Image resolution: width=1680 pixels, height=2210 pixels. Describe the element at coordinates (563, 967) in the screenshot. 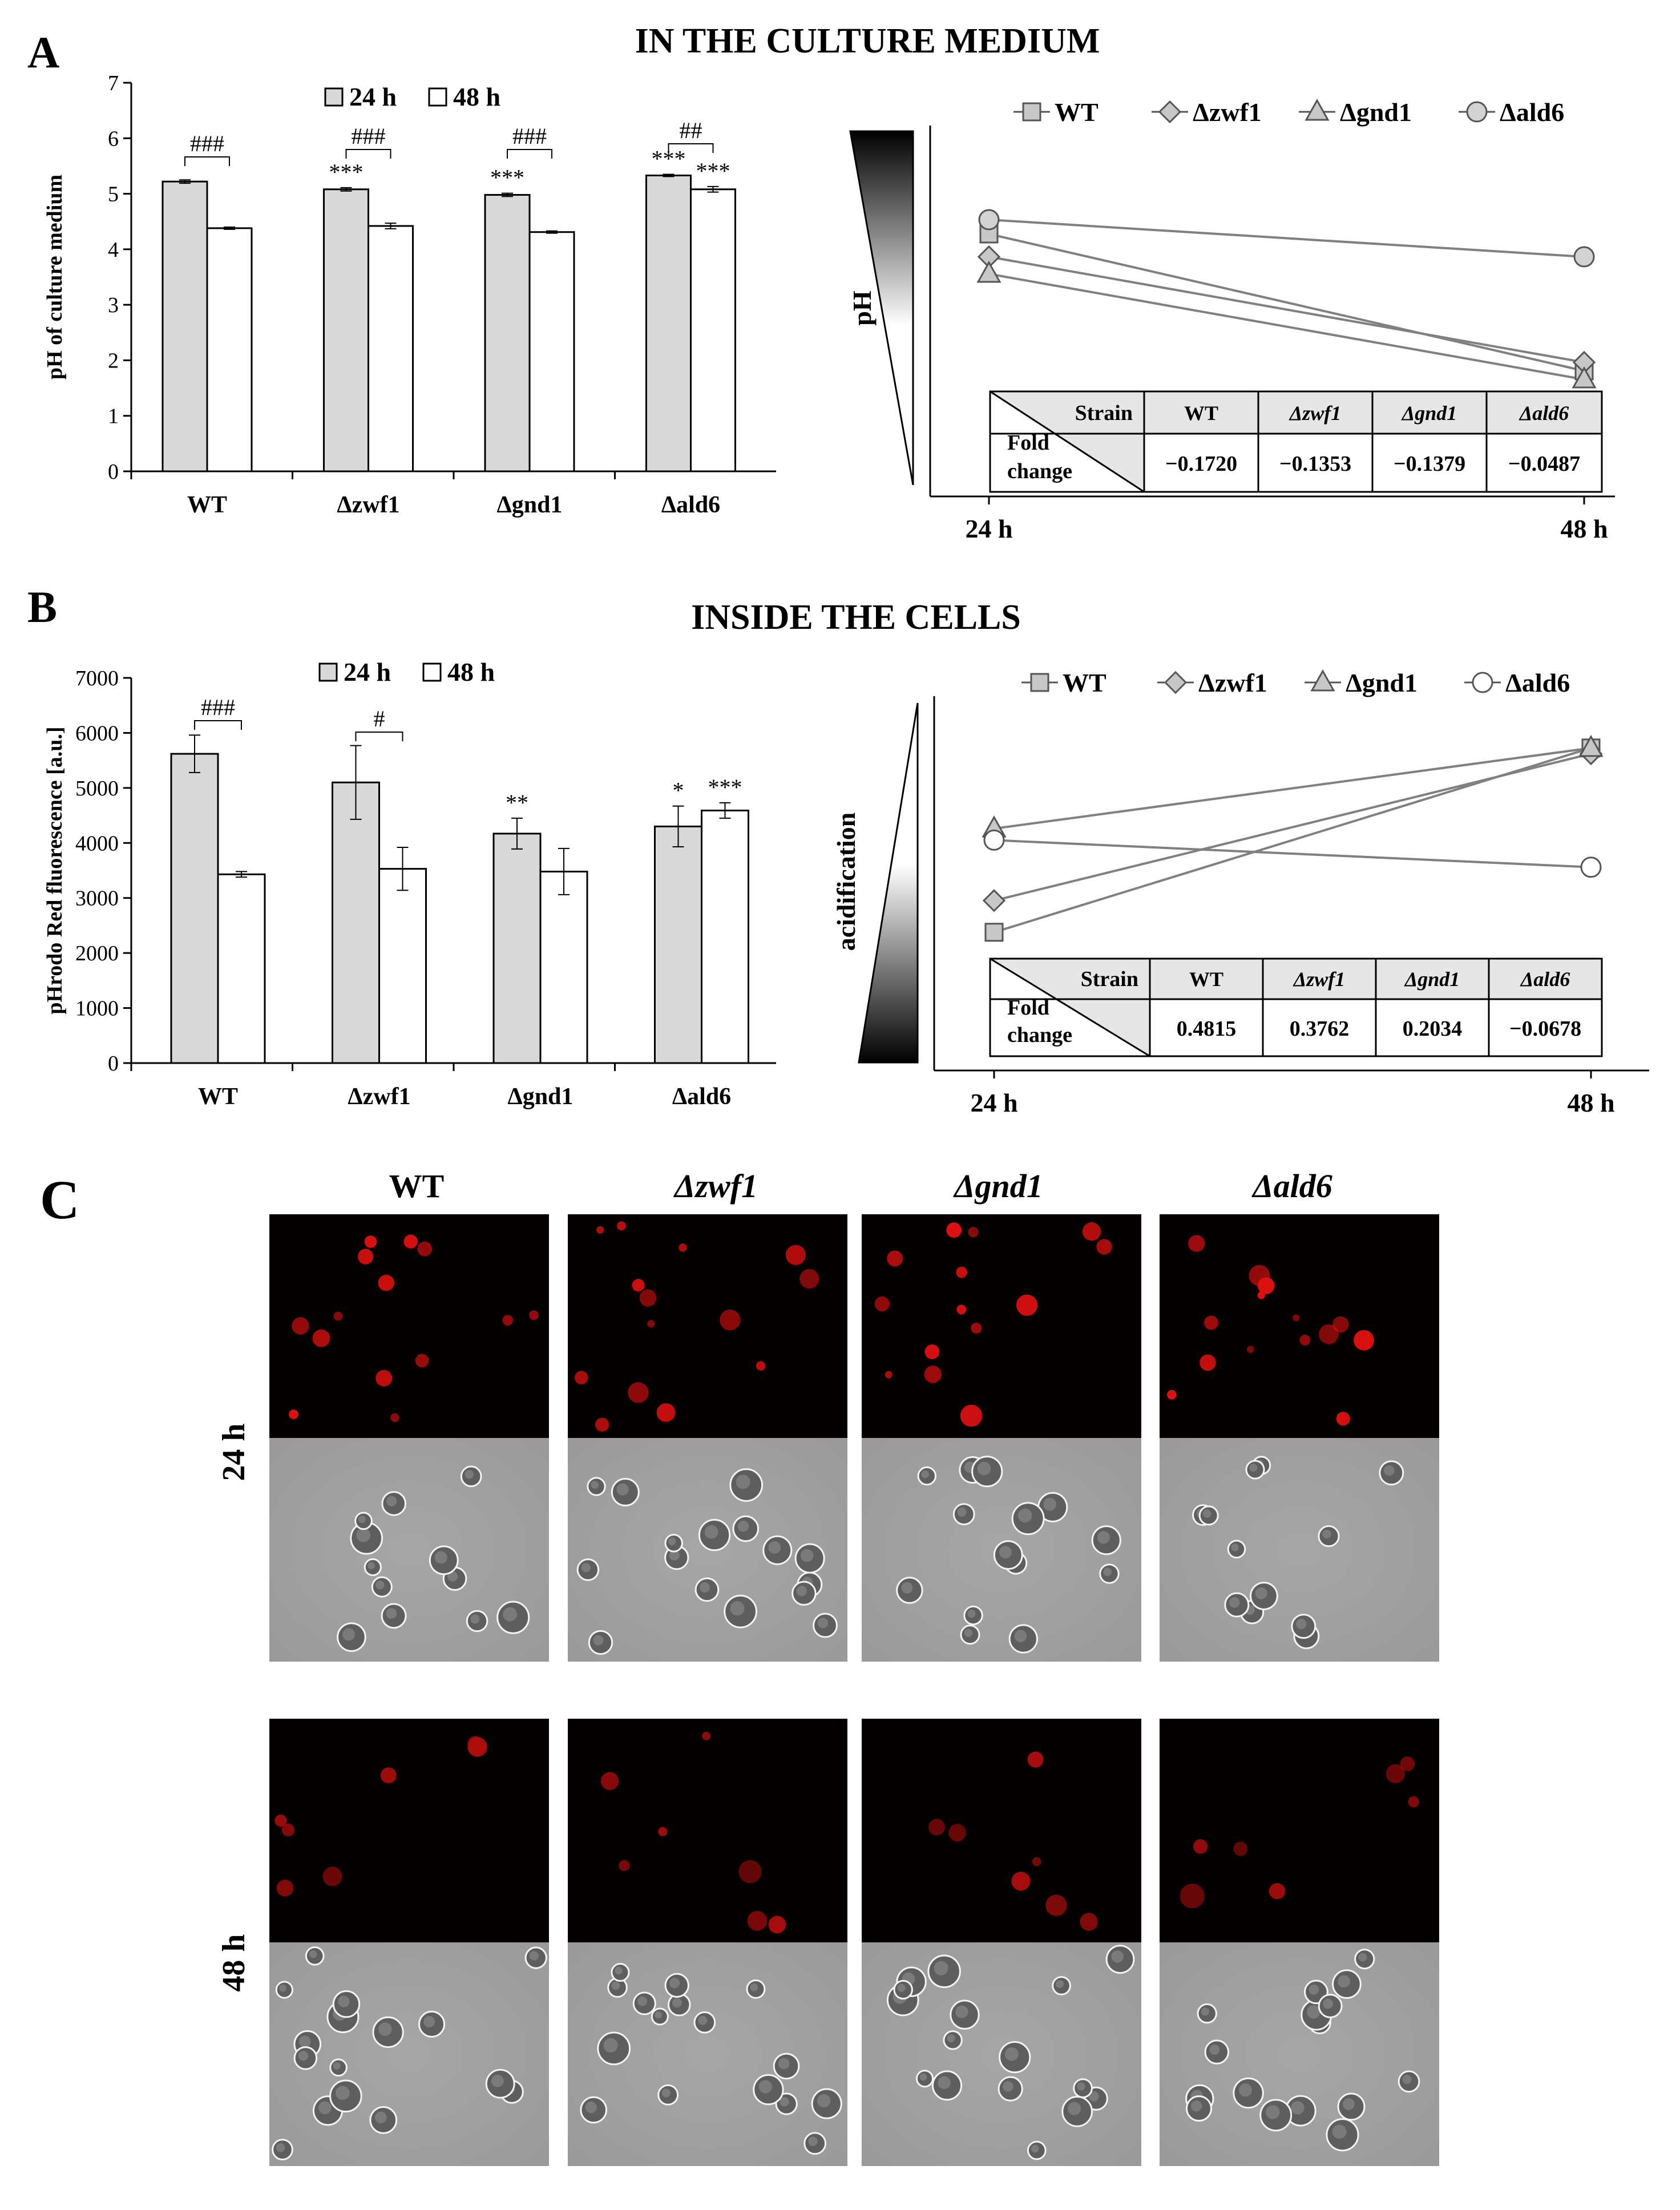

I see `b-bar-48h` at that location.